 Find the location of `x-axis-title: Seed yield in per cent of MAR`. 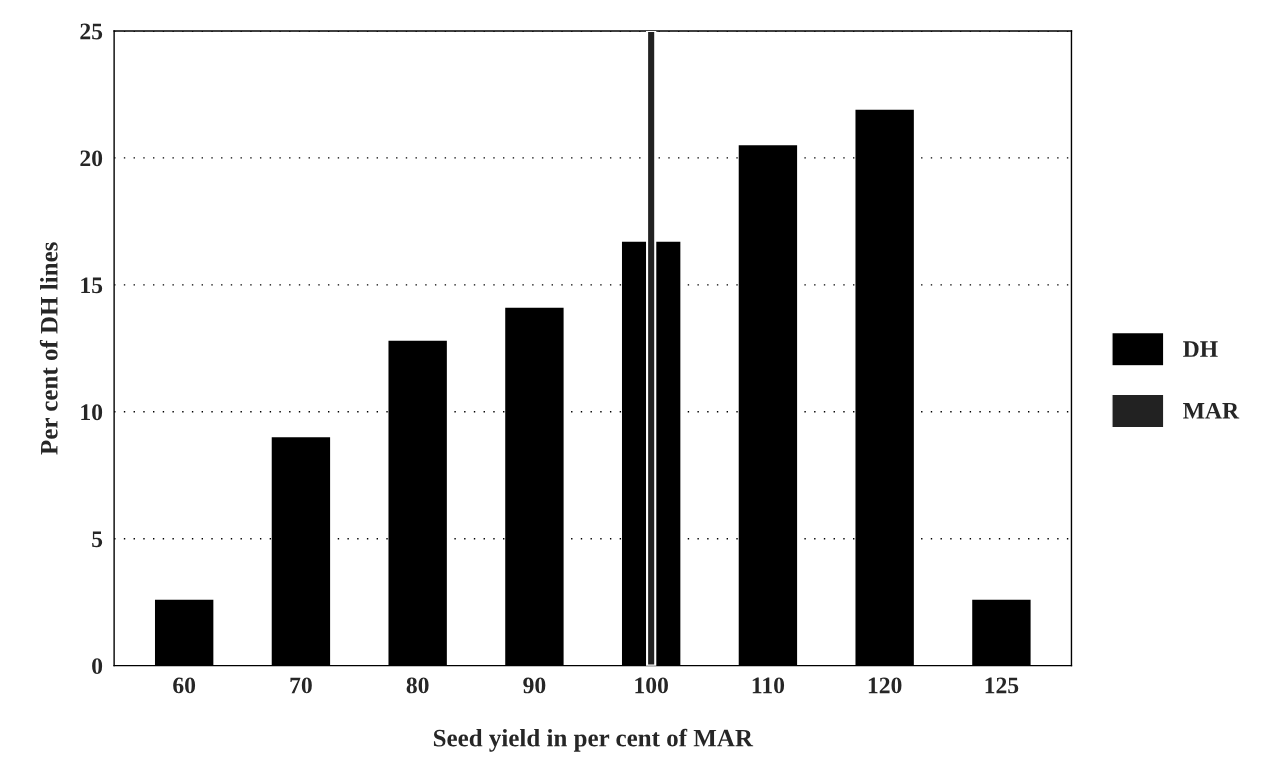

x-axis-title: Seed yield in per cent of MAR is located at coordinates (593, 740).